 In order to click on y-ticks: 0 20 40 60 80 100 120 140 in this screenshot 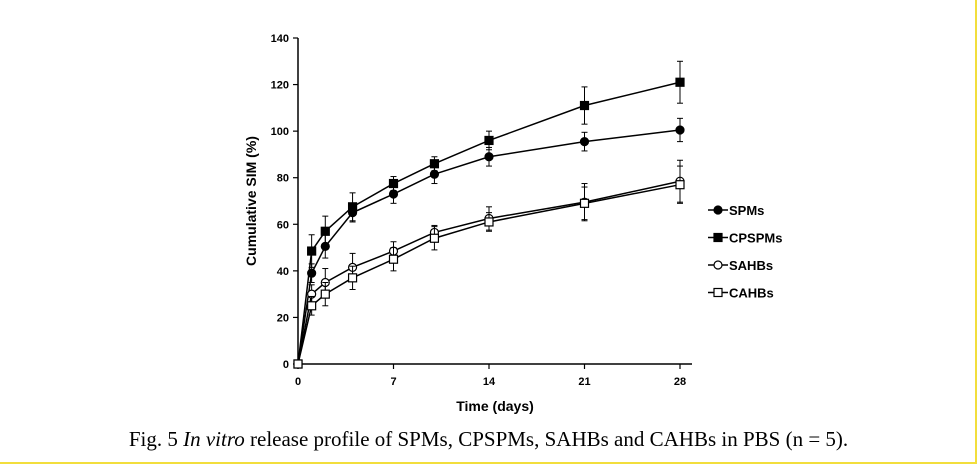, I will do `click(284, 202)`.